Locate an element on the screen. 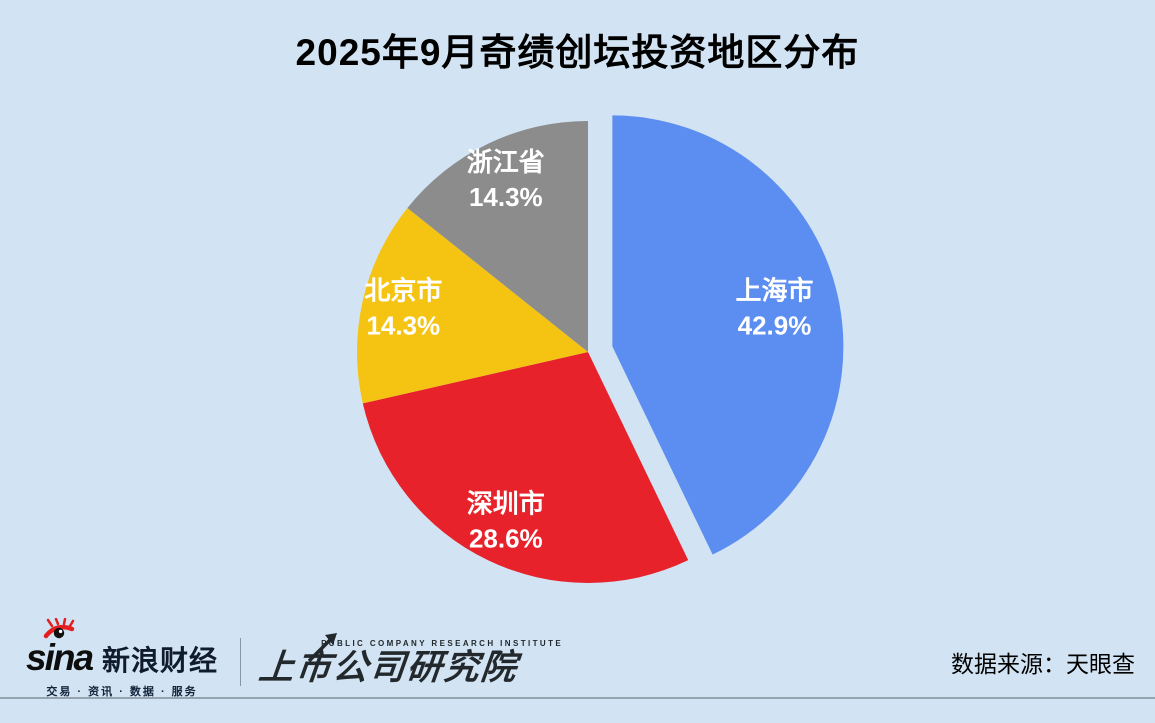 The width and height of the screenshot is (1155, 723). arrow-up-icon is located at coordinates (322, 648).